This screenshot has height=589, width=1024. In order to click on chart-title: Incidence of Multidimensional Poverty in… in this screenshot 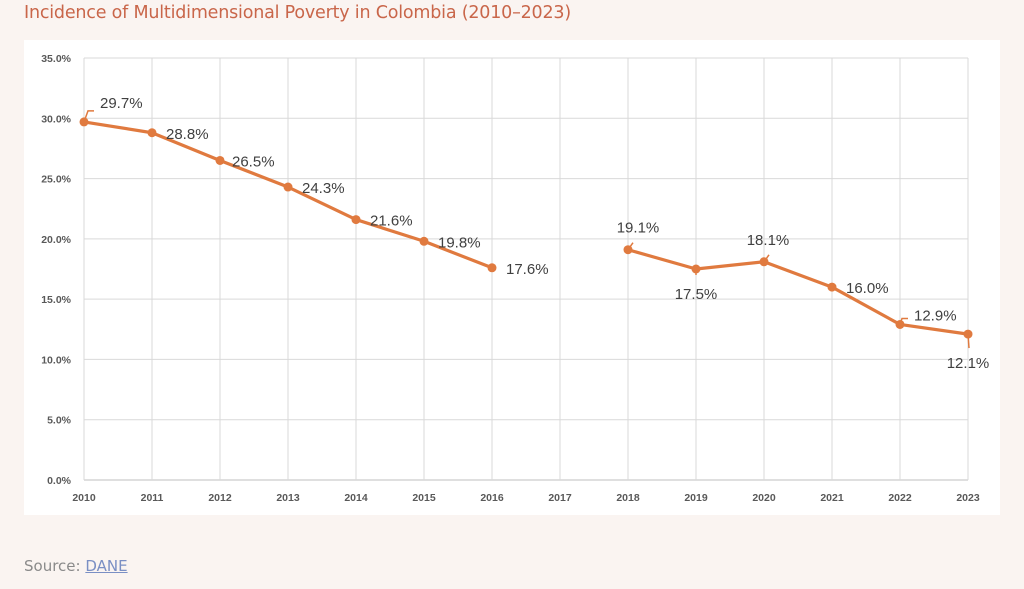, I will do `click(297, 13)`.